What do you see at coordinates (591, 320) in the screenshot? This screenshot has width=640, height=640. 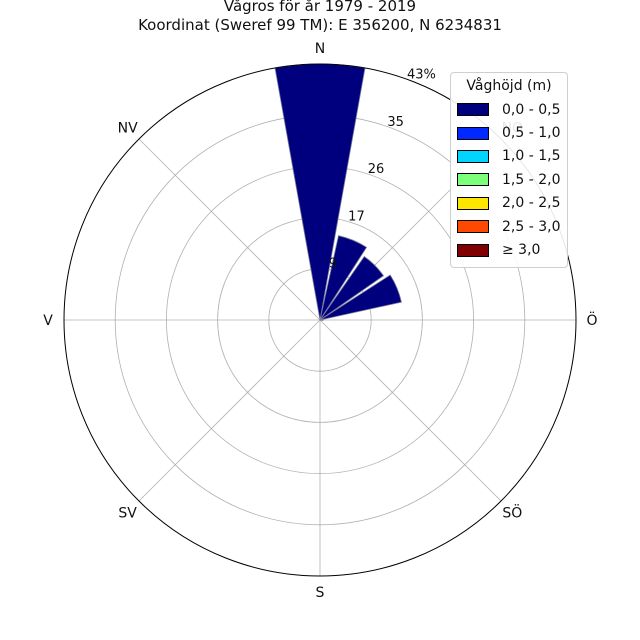 I see `direction-label: Ö` at bounding box center [591, 320].